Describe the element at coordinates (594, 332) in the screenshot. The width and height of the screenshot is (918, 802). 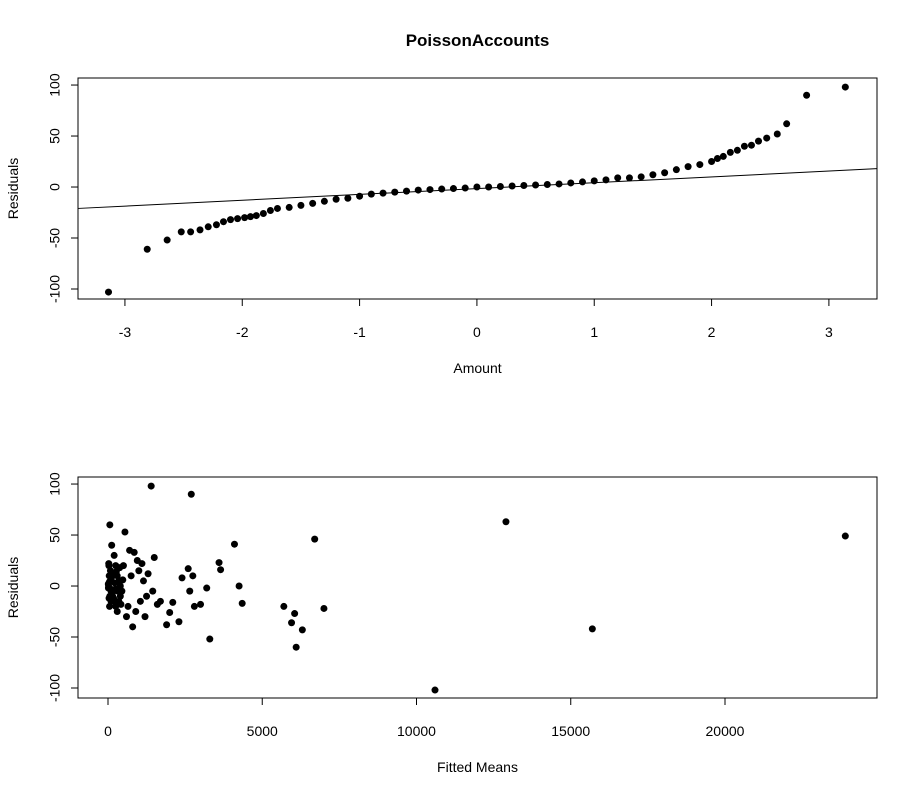
I see `x-tick-label: 1` at that location.